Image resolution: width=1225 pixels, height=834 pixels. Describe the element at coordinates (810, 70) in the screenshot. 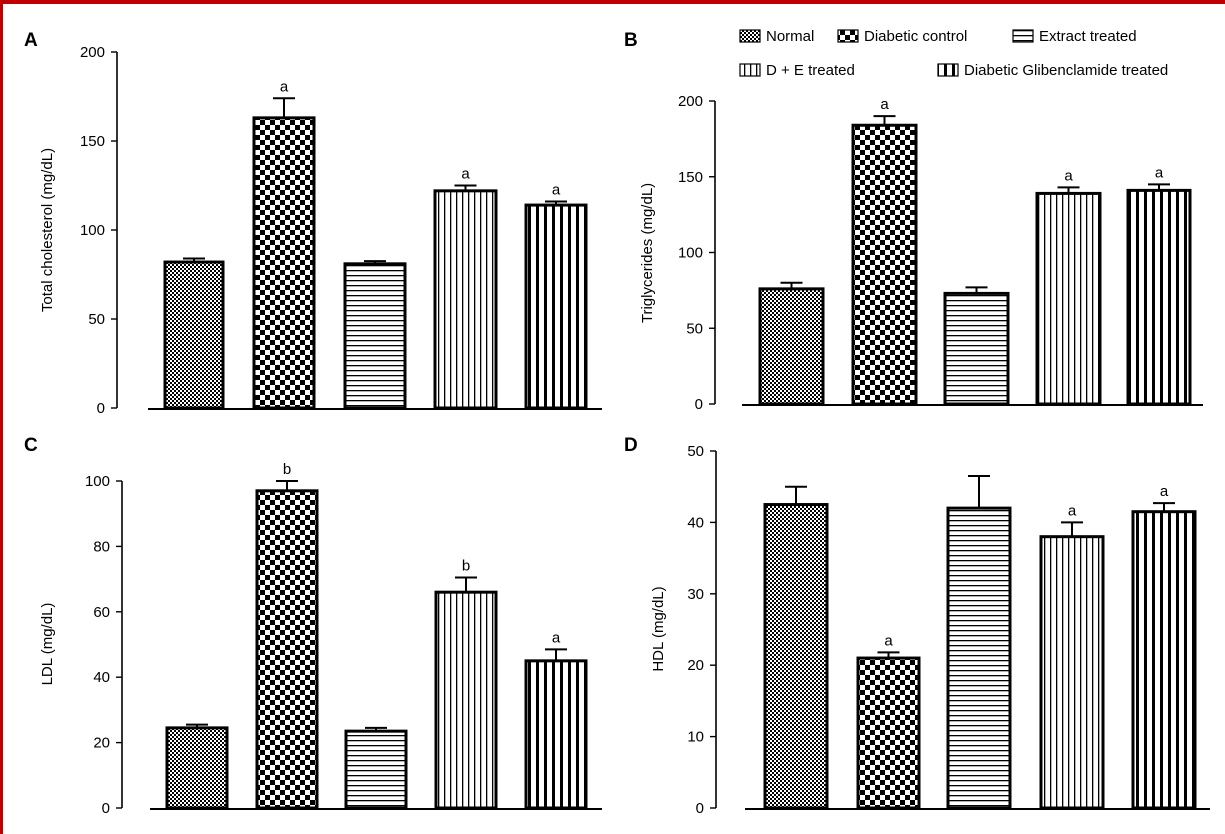

I see `legend-label-4: D + E treated` at that location.